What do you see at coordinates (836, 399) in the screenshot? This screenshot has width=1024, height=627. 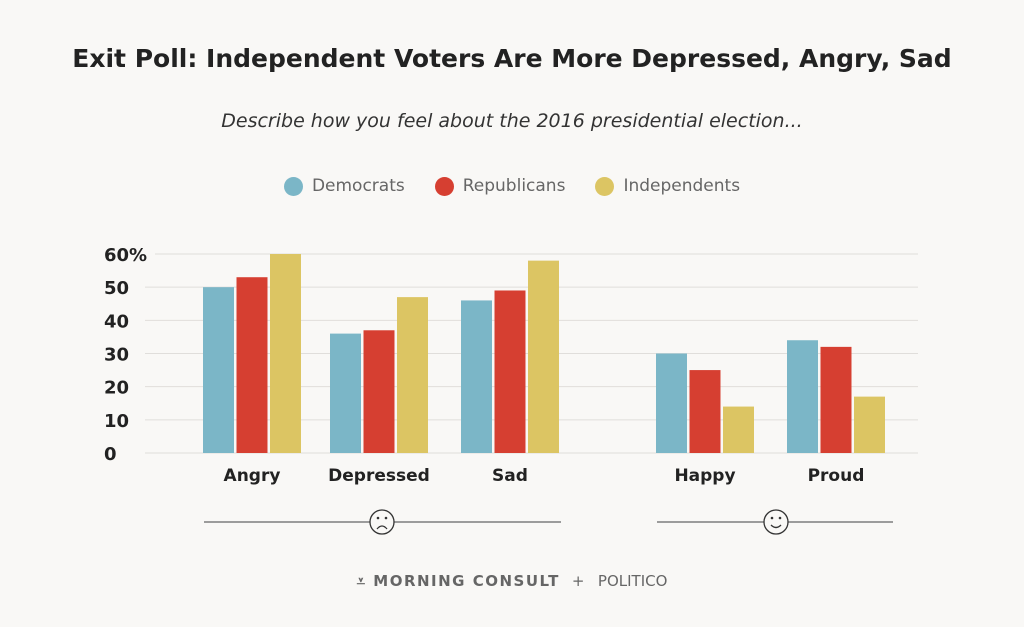 I see `bar-proud-republicans` at bounding box center [836, 399].